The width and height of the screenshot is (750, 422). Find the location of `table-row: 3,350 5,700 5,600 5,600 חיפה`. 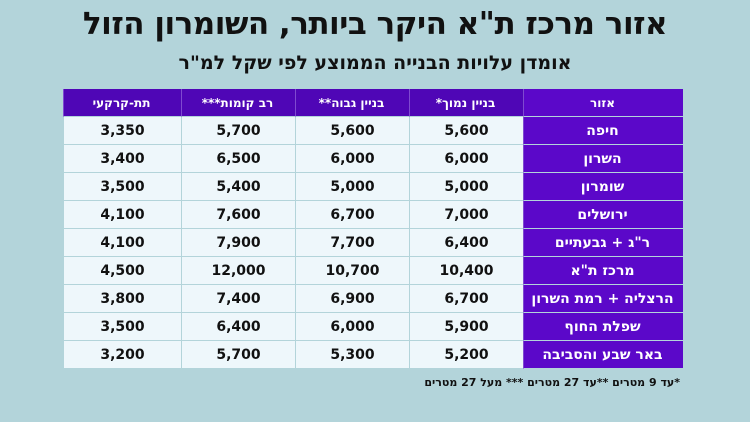

table-row: 3,350 5,700 5,600 5,600 חיפה is located at coordinates (373, 131).